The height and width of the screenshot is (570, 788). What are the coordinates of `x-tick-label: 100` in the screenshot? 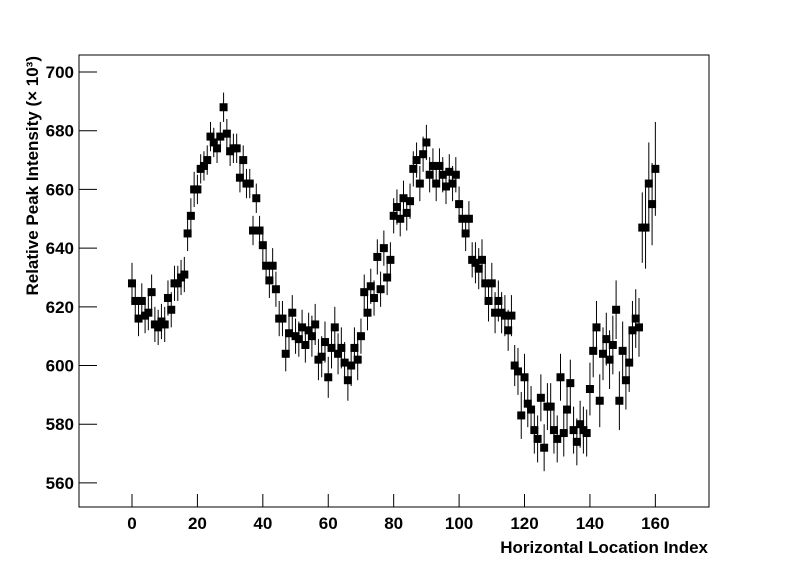 It's located at (459, 523).